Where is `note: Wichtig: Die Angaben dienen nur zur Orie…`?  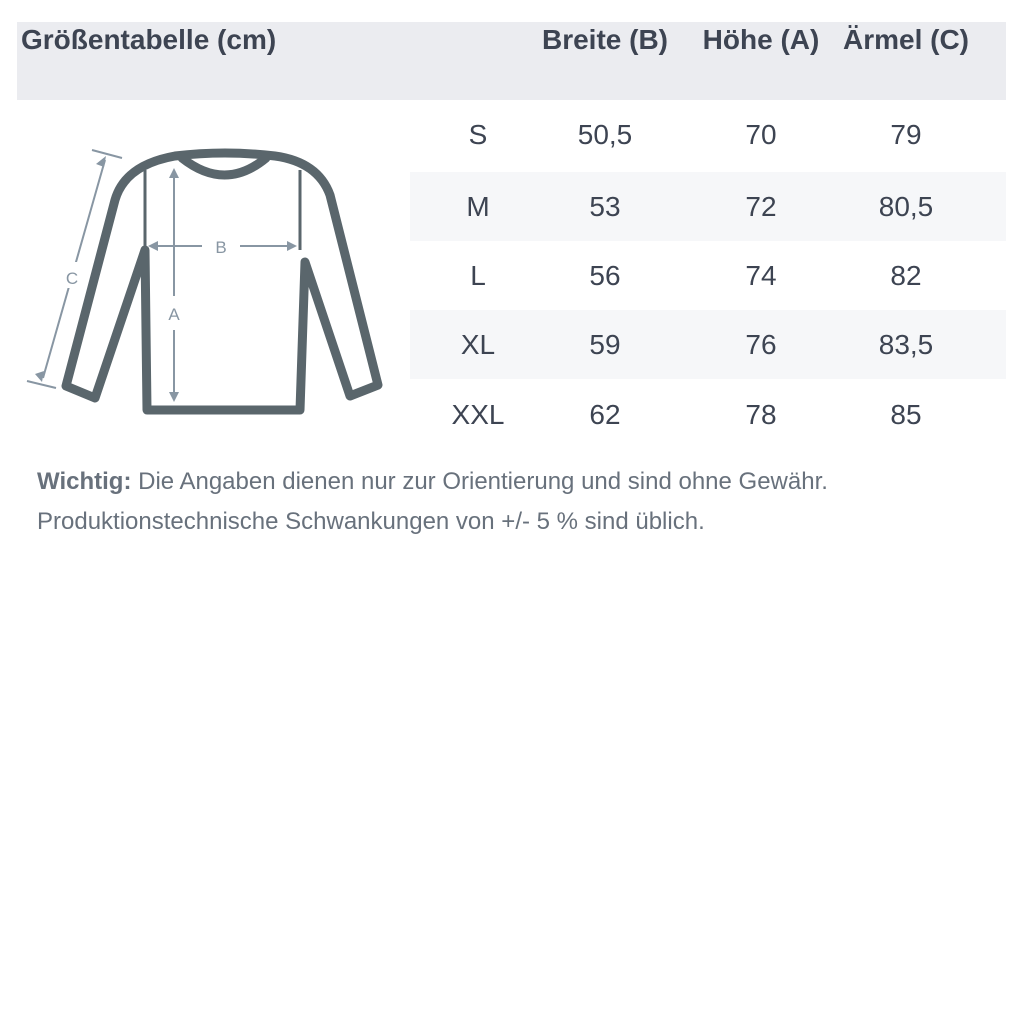 note: Wichtig: Die Angaben dienen nur zur Orie… is located at coordinates (432, 502).